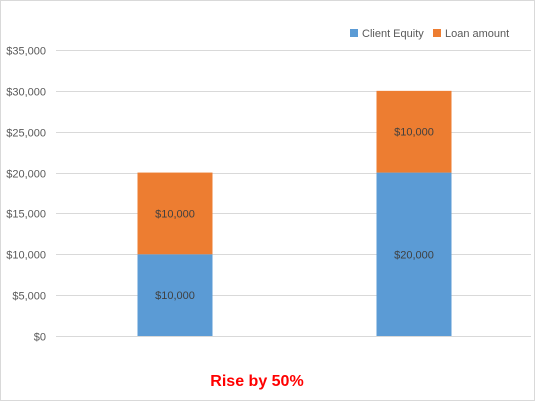 Image resolution: width=535 pixels, height=401 pixels. I want to click on data-label: $20,000, so click(414, 255).